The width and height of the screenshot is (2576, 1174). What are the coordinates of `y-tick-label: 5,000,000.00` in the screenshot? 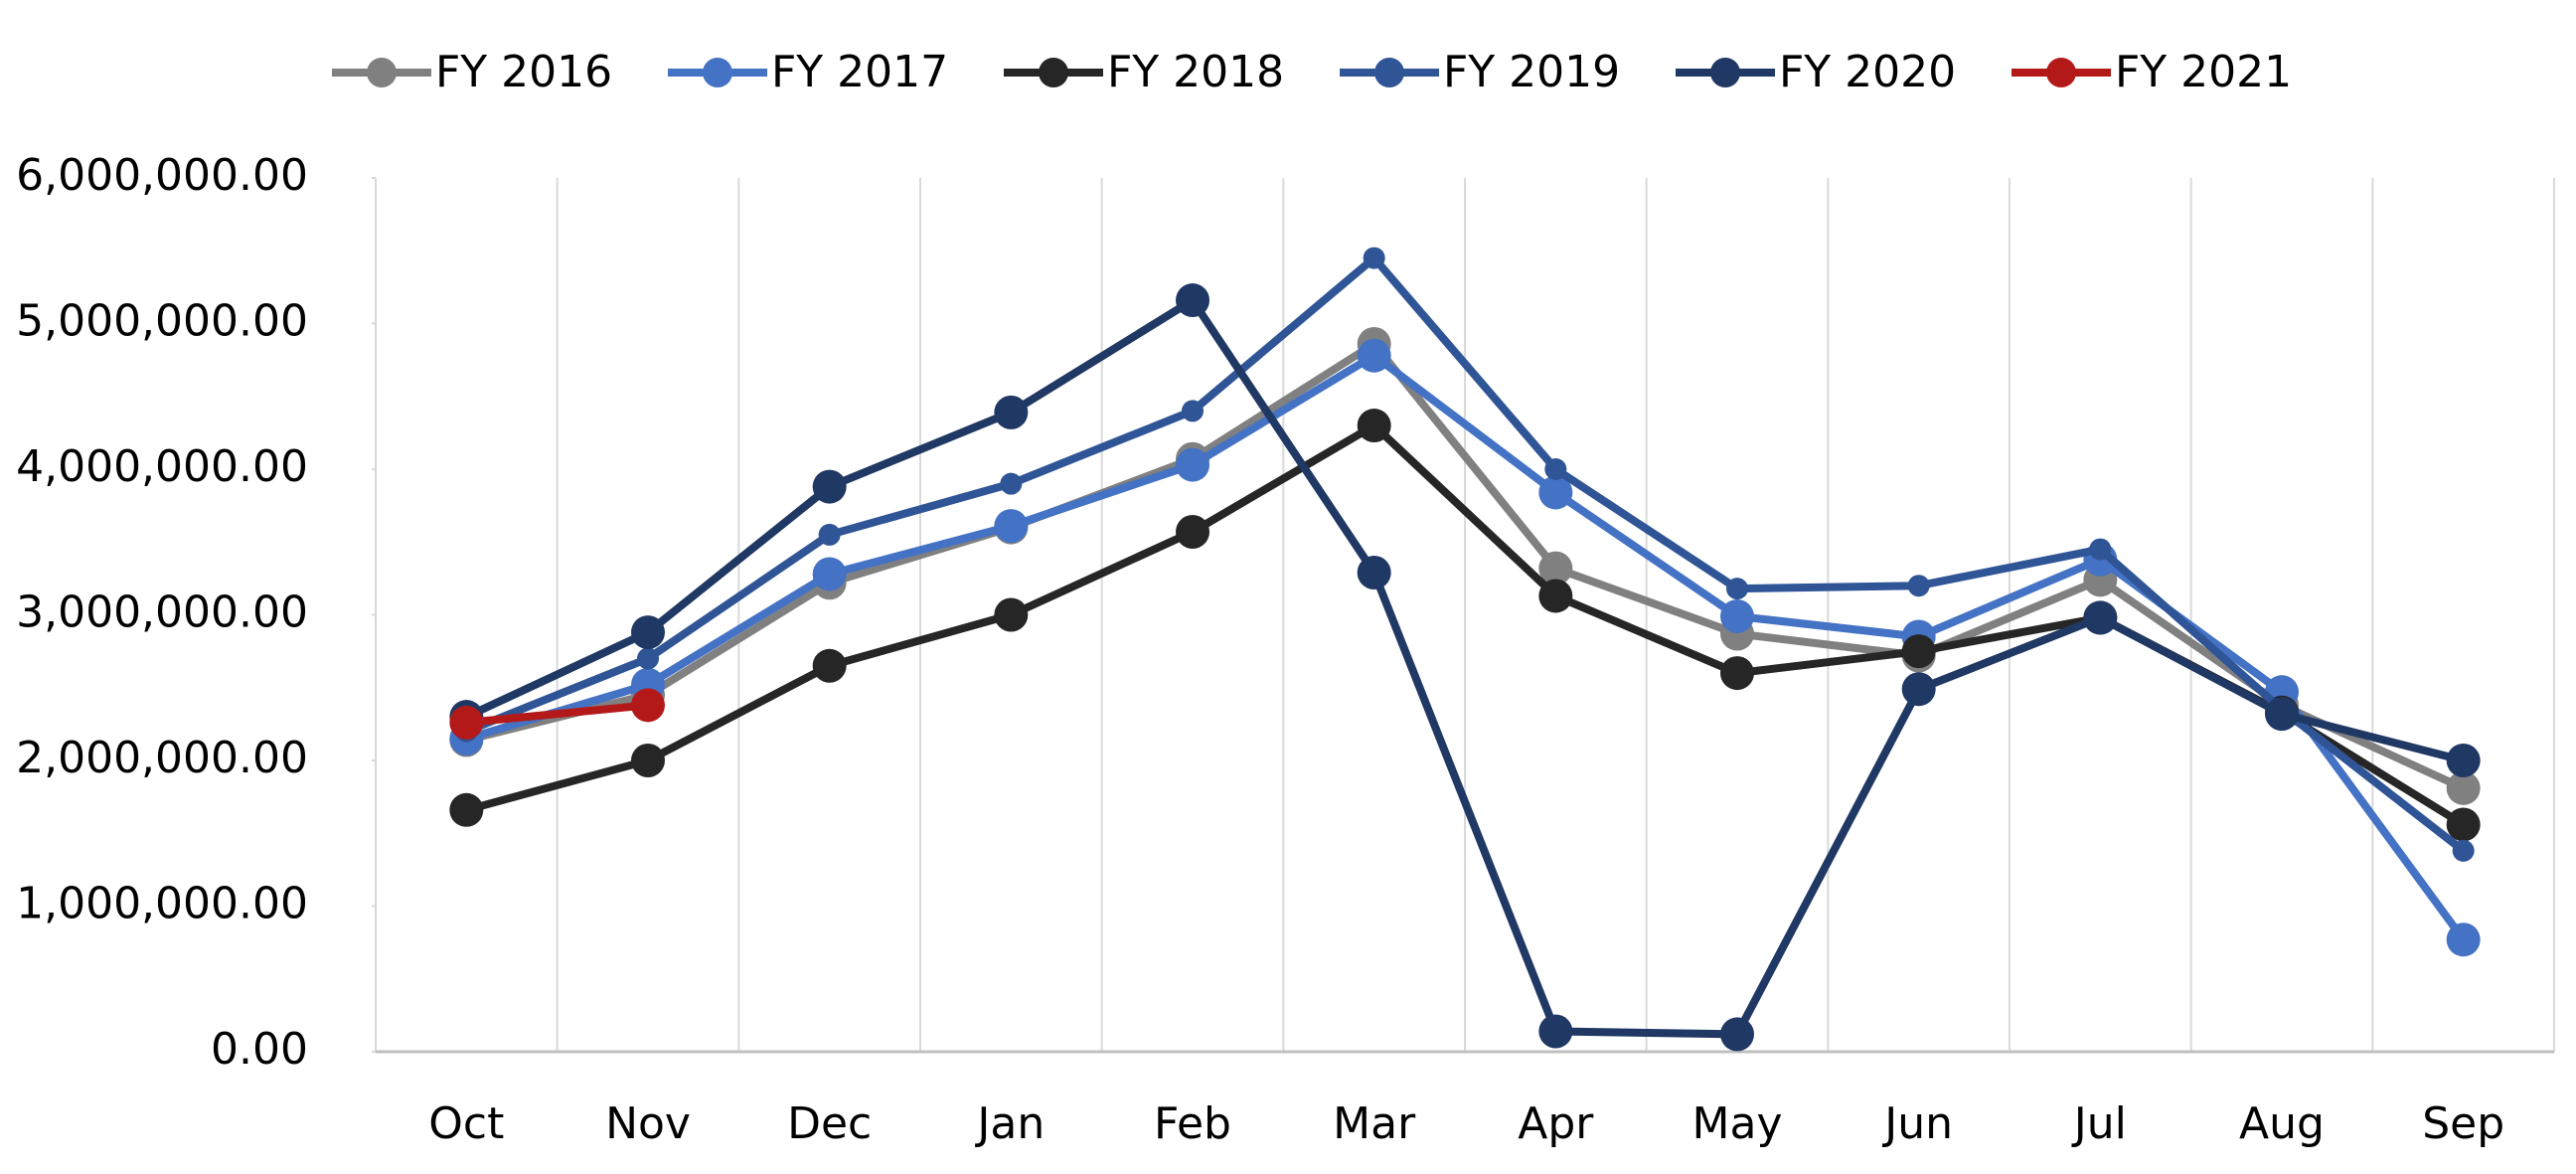 It's located at (162, 322).